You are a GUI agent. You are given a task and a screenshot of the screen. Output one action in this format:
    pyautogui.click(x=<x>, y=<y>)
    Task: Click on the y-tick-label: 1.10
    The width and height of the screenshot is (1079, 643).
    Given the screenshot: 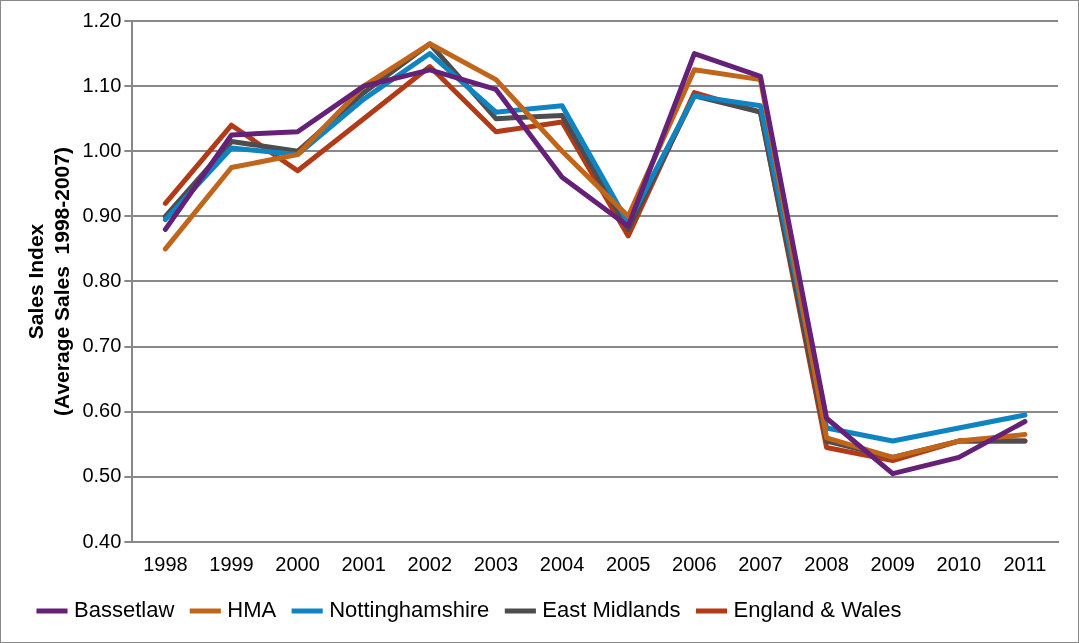 What is the action you would take?
    pyautogui.click(x=102, y=84)
    